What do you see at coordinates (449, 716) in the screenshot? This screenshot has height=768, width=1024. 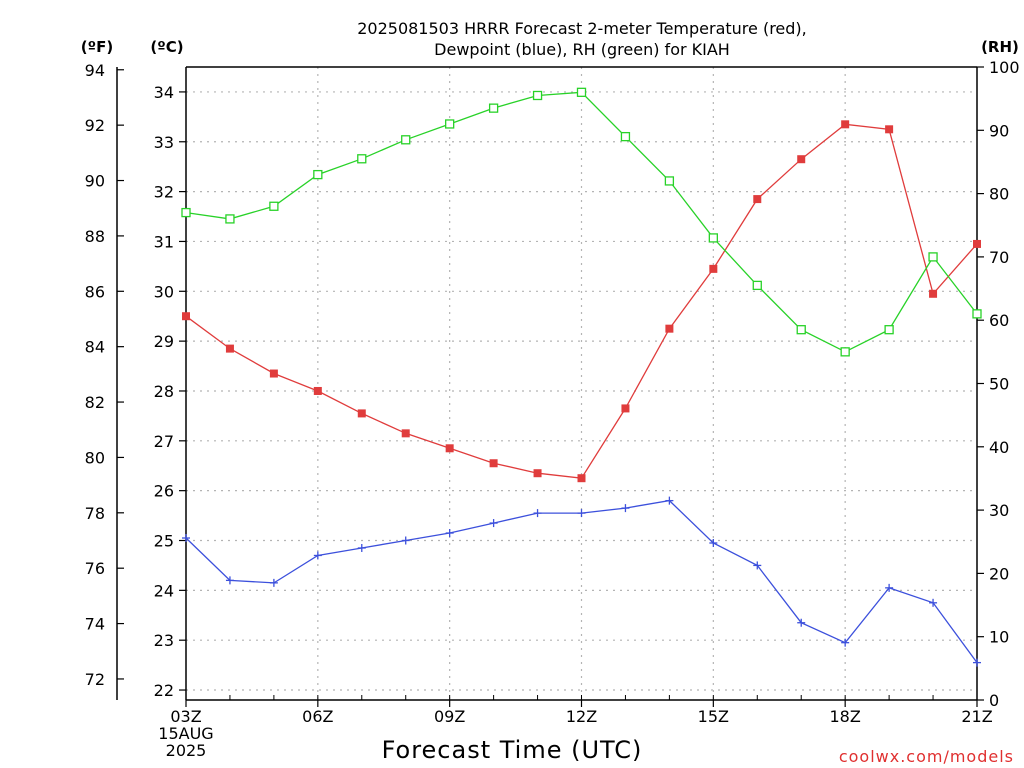 I see `x-tick-label: 09Z` at bounding box center [449, 716].